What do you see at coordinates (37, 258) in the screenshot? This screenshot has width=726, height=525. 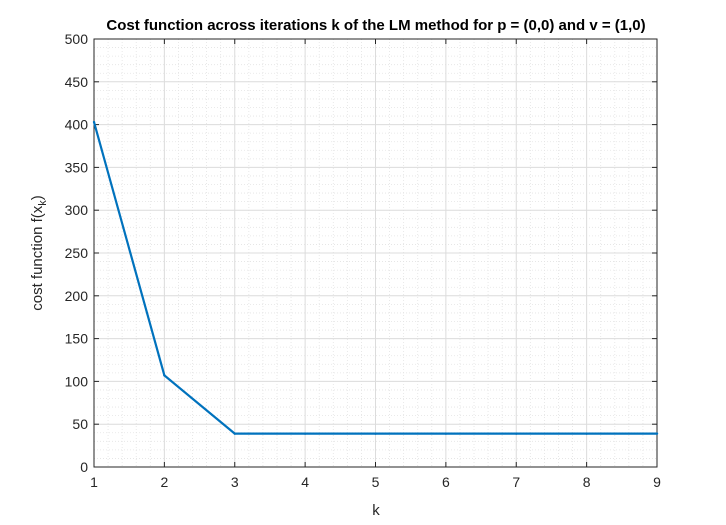 I see `y-axis-label-main: cost function f(x` at bounding box center [37, 258].